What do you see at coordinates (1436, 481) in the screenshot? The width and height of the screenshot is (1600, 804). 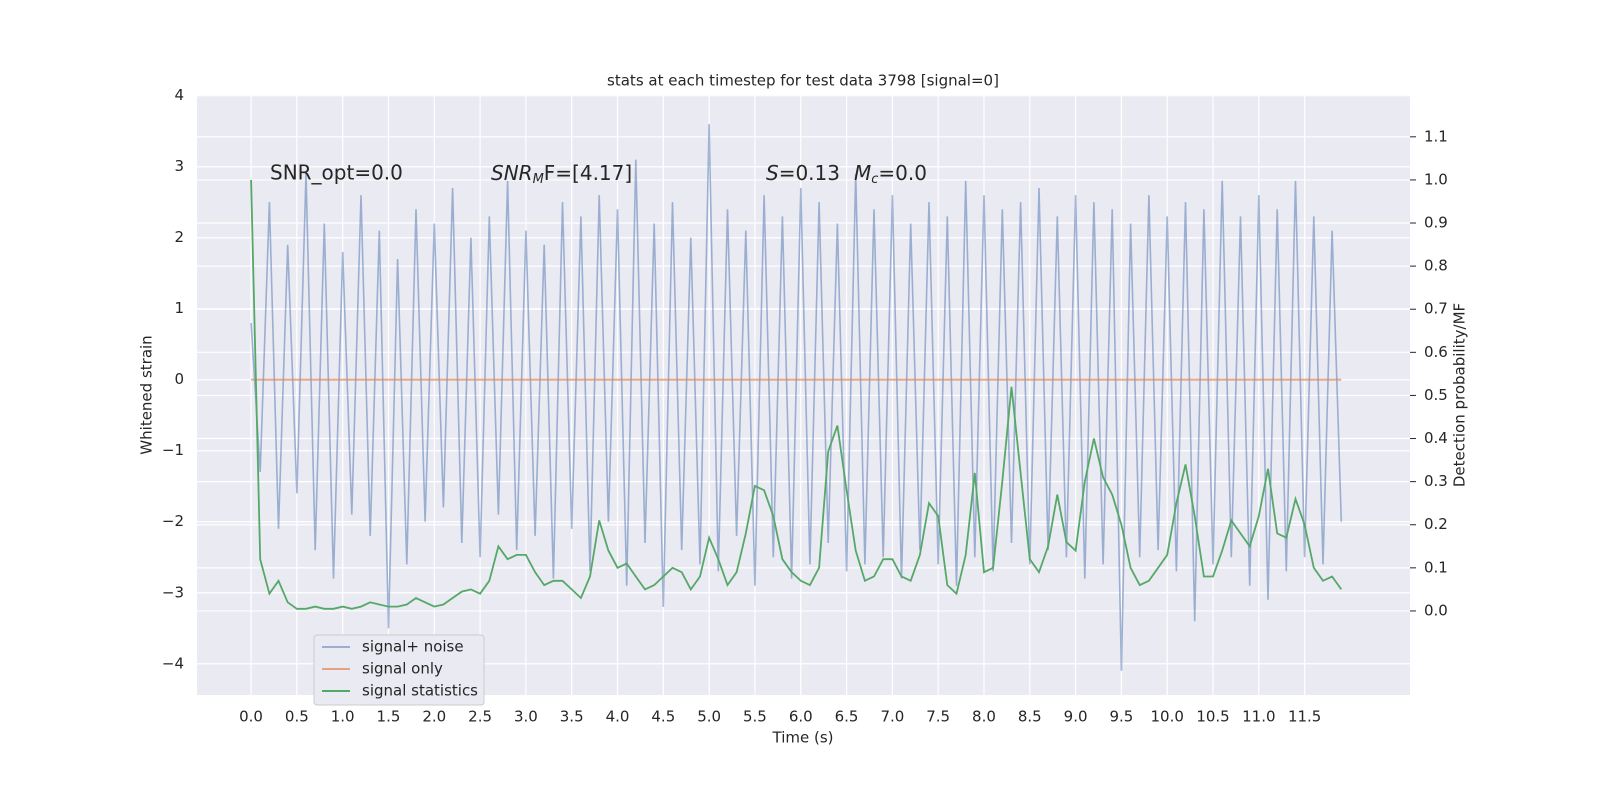 I see `y2-tick-label: 0.3` at bounding box center [1436, 481].